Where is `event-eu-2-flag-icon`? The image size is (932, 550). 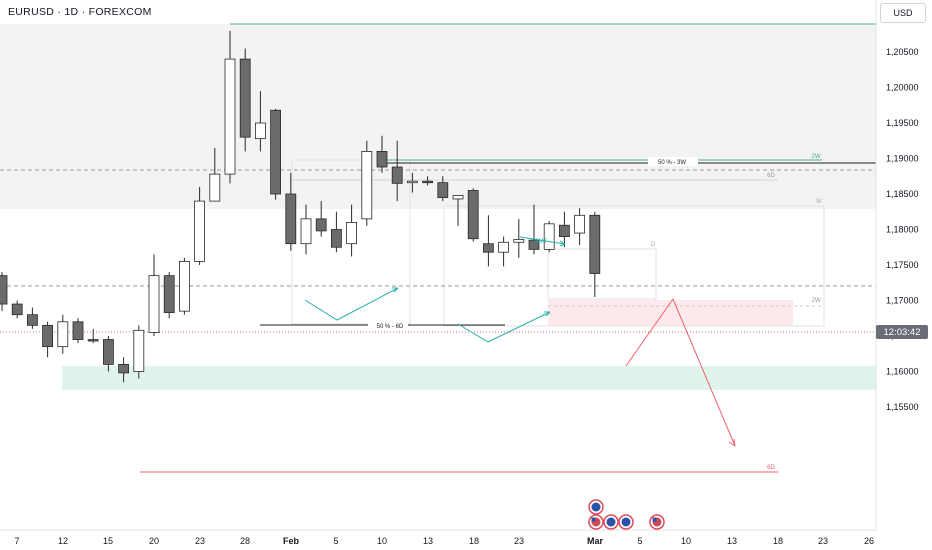
event-eu-2-flag-icon is located at coordinates (626, 522).